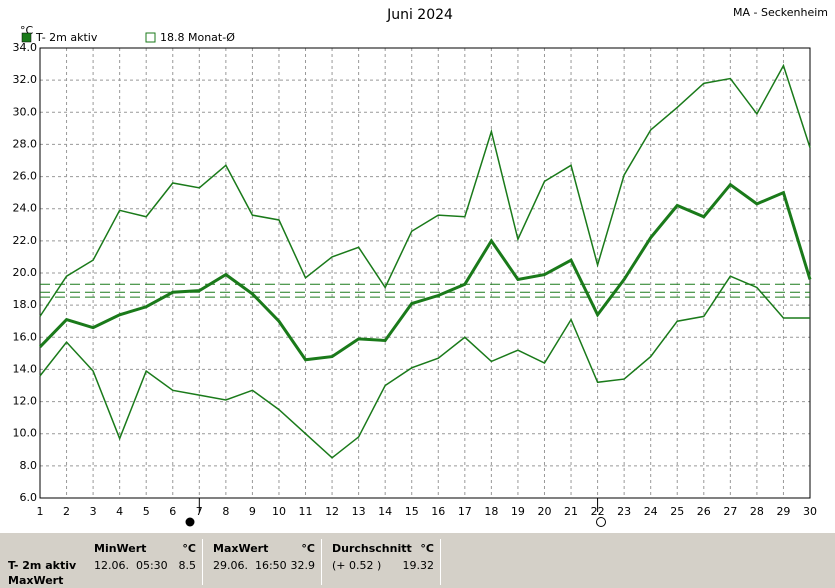  I want to click on x-tick-label: 26, so click(704, 511).